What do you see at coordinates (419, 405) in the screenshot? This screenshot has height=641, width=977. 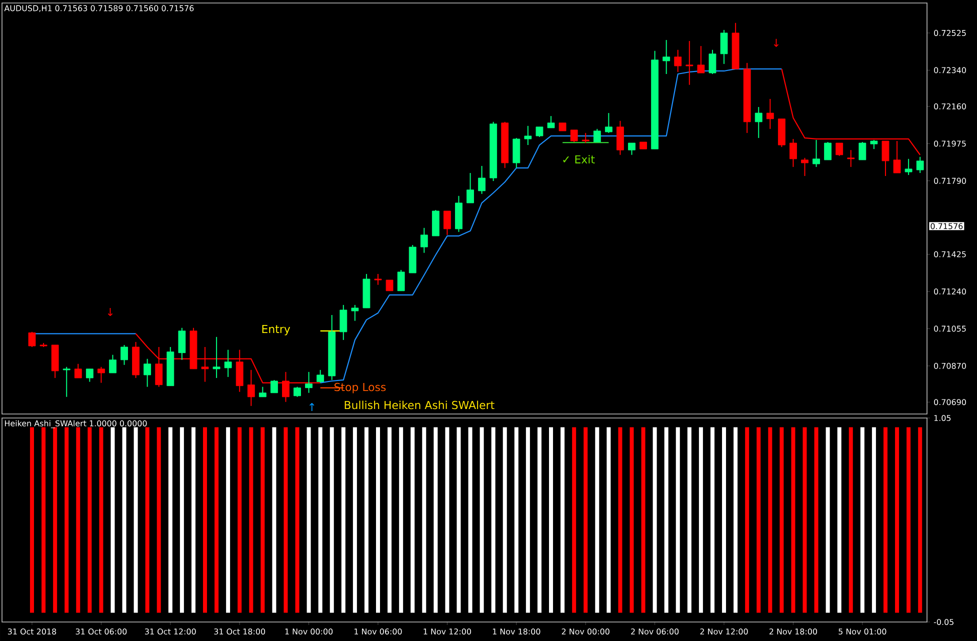 I see `annotation: Bullish Heiken Ashi SWAlert` at bounding box center [419, 405].